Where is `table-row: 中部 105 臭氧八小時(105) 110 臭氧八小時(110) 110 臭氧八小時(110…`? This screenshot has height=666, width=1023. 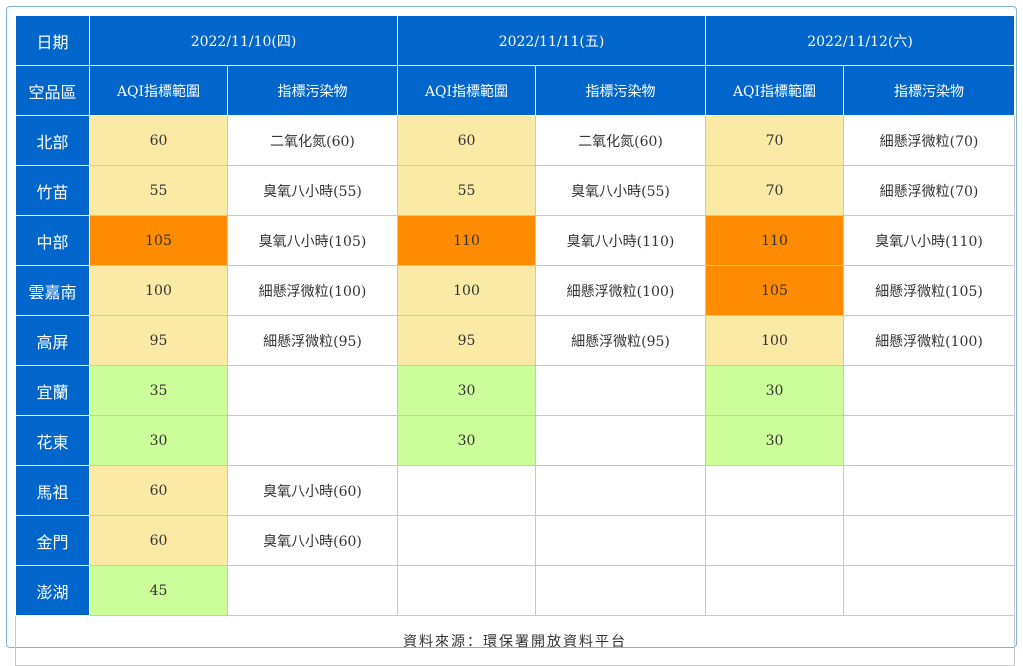
table-row: 中部 105 臭氧八小時(105) 110 臭氧八小時(110) 110 臭氧八小時(110… is located at coordinates (515, 240).